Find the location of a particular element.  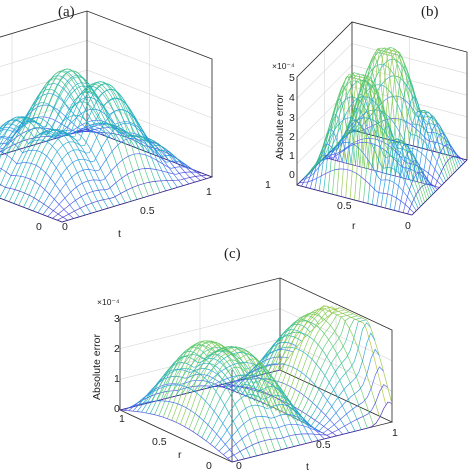

panel-a-x-label: t is located at coordinates (119, 234).